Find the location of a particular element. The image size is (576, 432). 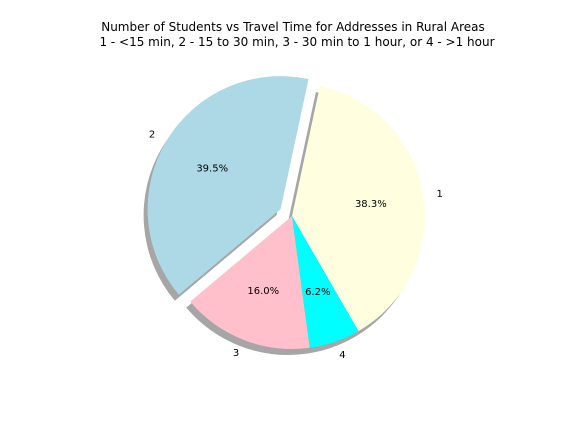

slice-category-label-1: 1 is located at coordinates (440, 194).